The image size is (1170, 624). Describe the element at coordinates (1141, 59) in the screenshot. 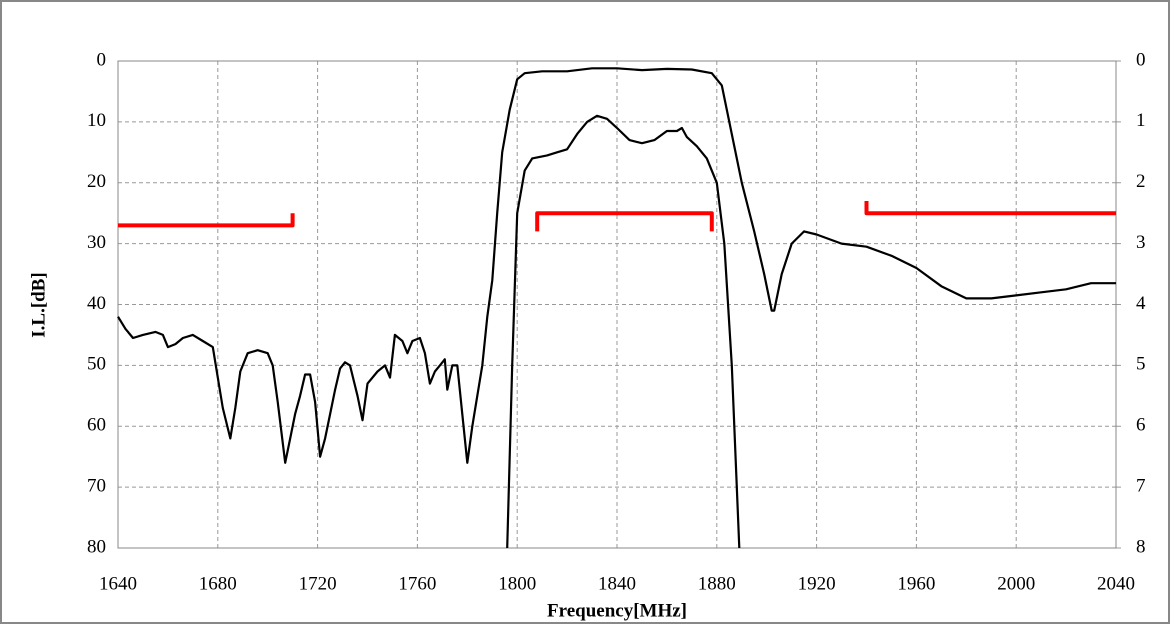

I see `y2-tick-label: 0` at that location.